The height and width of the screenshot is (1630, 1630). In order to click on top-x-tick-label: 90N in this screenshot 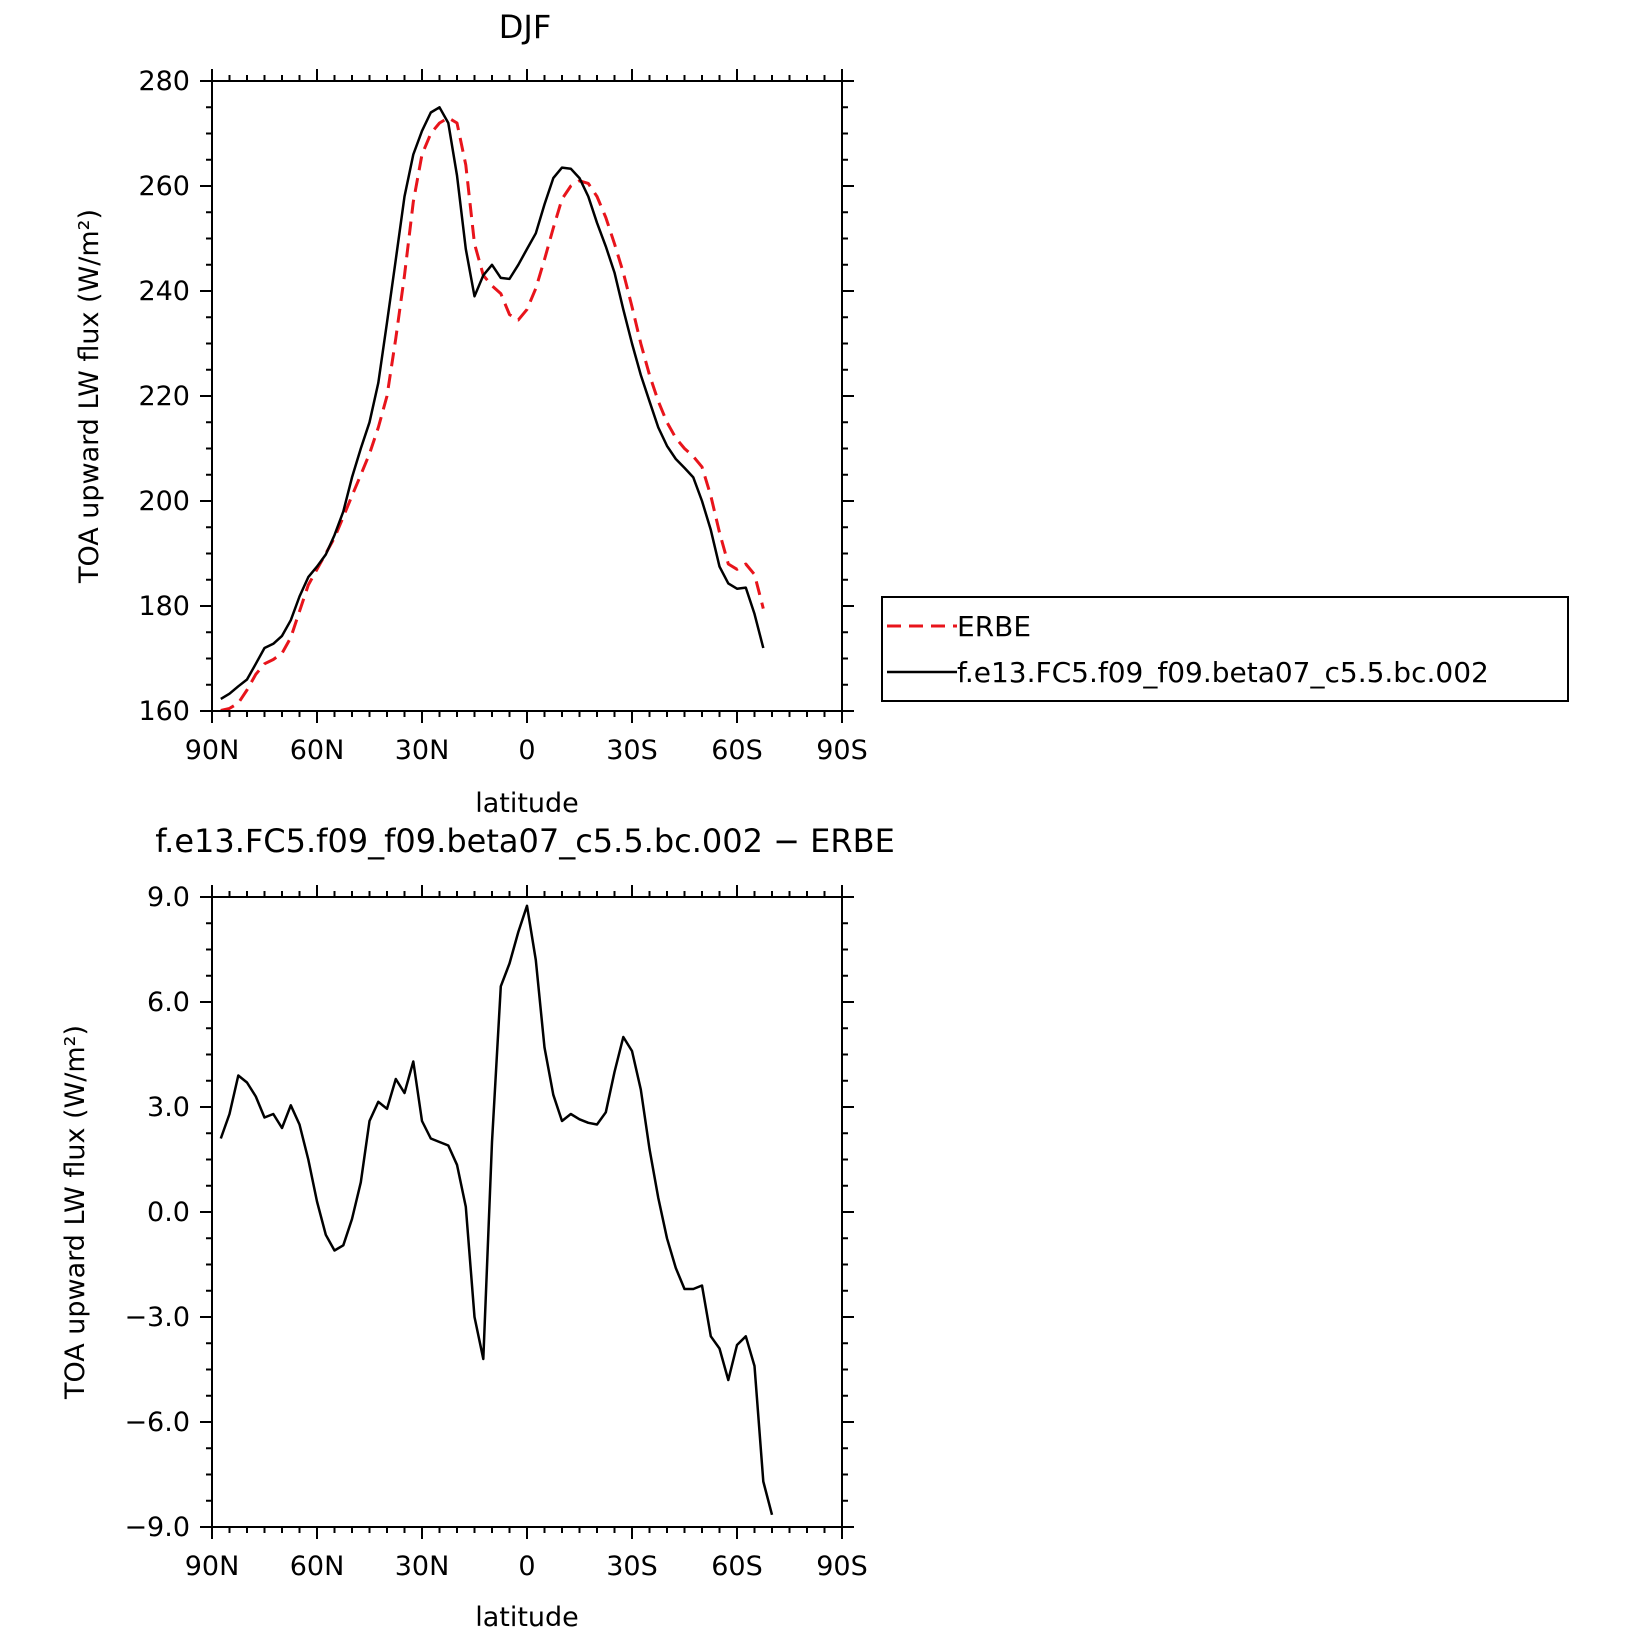, I will do `click(212, 750)`.